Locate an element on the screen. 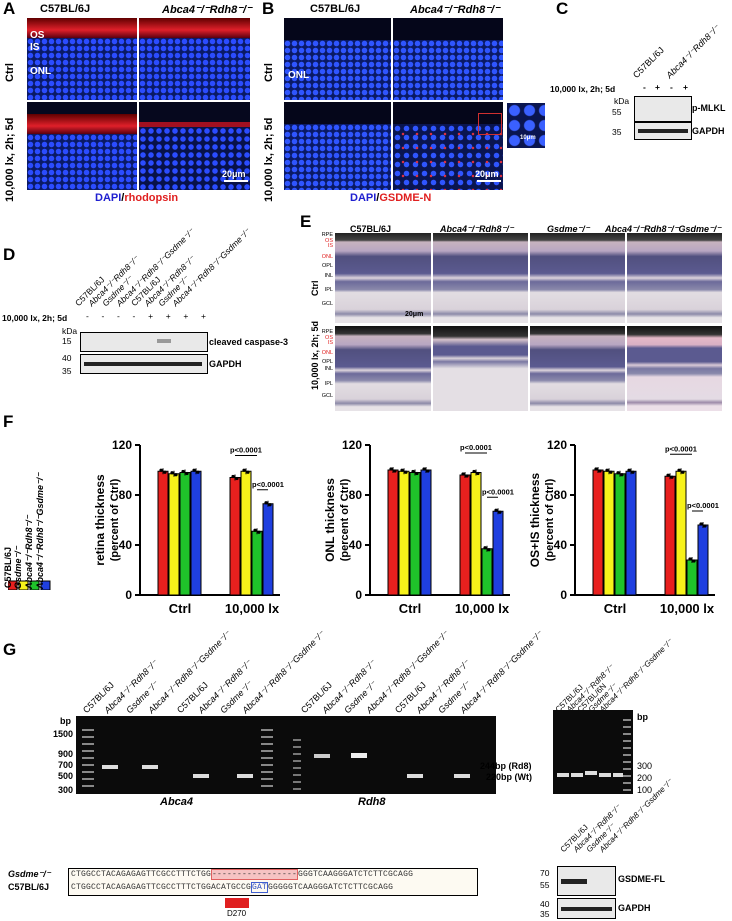  sign-c-3: + is located at coordinates (685, 87).